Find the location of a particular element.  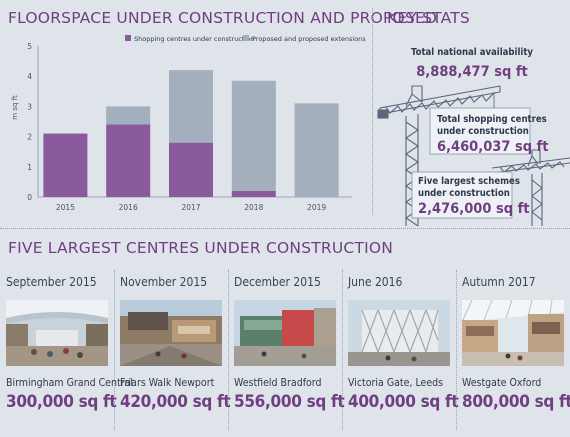

centre-name: Birmingham Grand Central is located at coordinates (69, 383).